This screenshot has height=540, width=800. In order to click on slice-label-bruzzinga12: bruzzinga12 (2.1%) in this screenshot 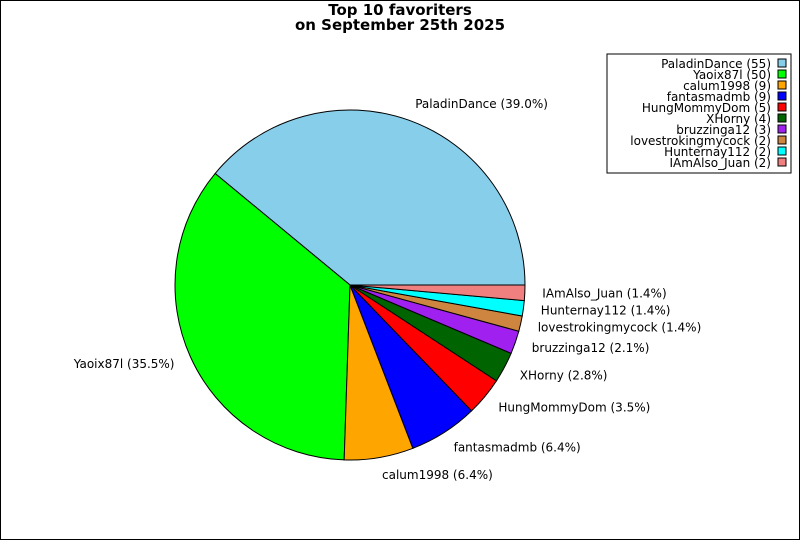, I will do `click(591, 348)`.